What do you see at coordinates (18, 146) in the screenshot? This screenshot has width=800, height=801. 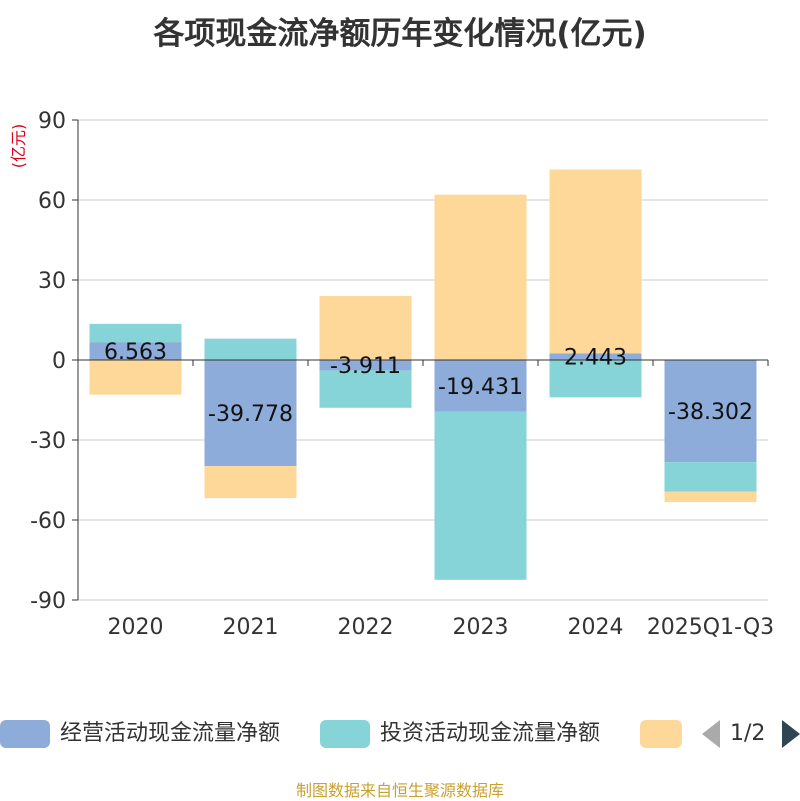 I see `y-axis-unit: (亿元)` at bounding box center [18, 146].